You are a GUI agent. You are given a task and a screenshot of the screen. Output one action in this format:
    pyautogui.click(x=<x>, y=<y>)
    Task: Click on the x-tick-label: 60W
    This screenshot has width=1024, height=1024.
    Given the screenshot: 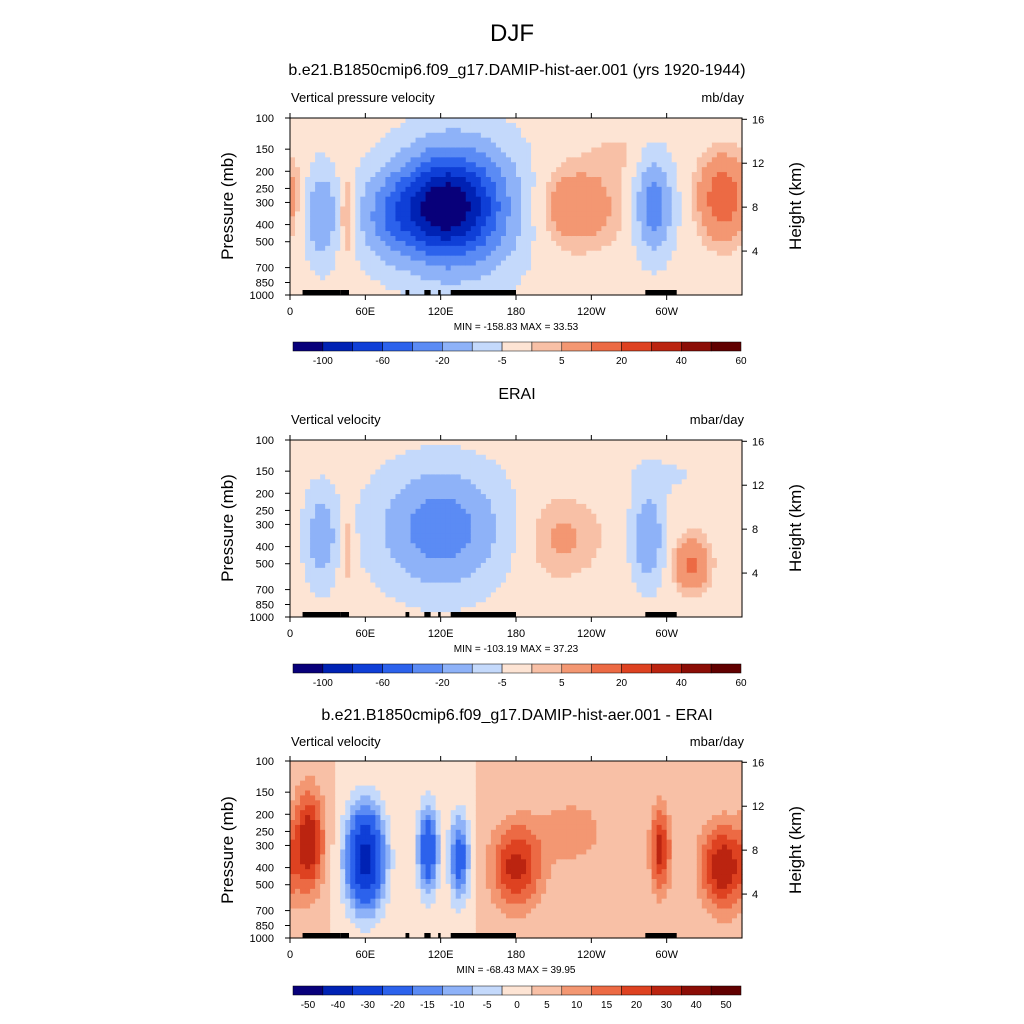 What is the action you would take?
    pyautogui.click(x=666, y=312)
    